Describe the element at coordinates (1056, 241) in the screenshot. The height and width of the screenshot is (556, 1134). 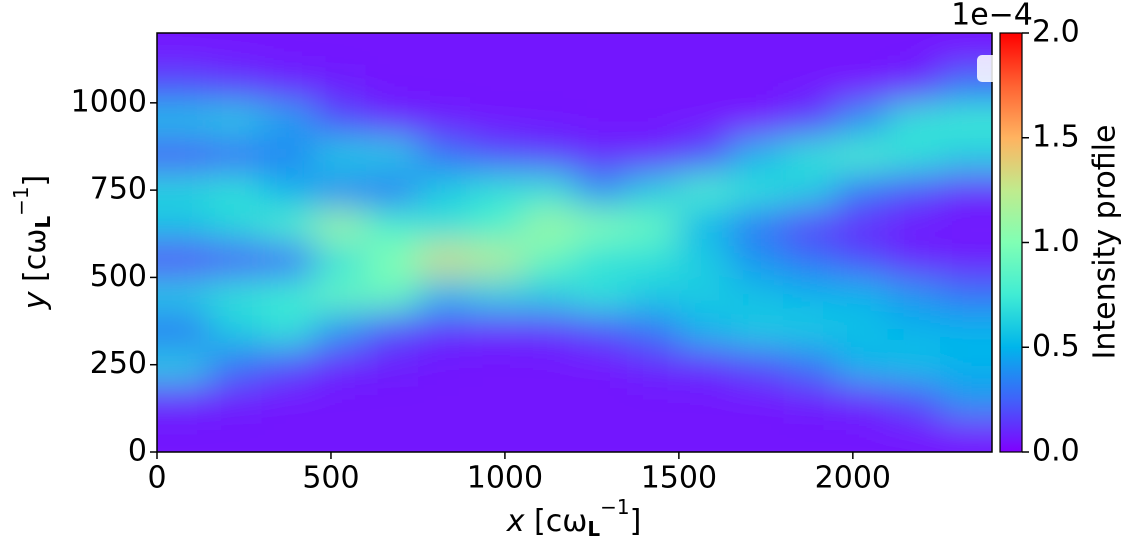
I see `colorbar-tick-label: 1.0` at that location.